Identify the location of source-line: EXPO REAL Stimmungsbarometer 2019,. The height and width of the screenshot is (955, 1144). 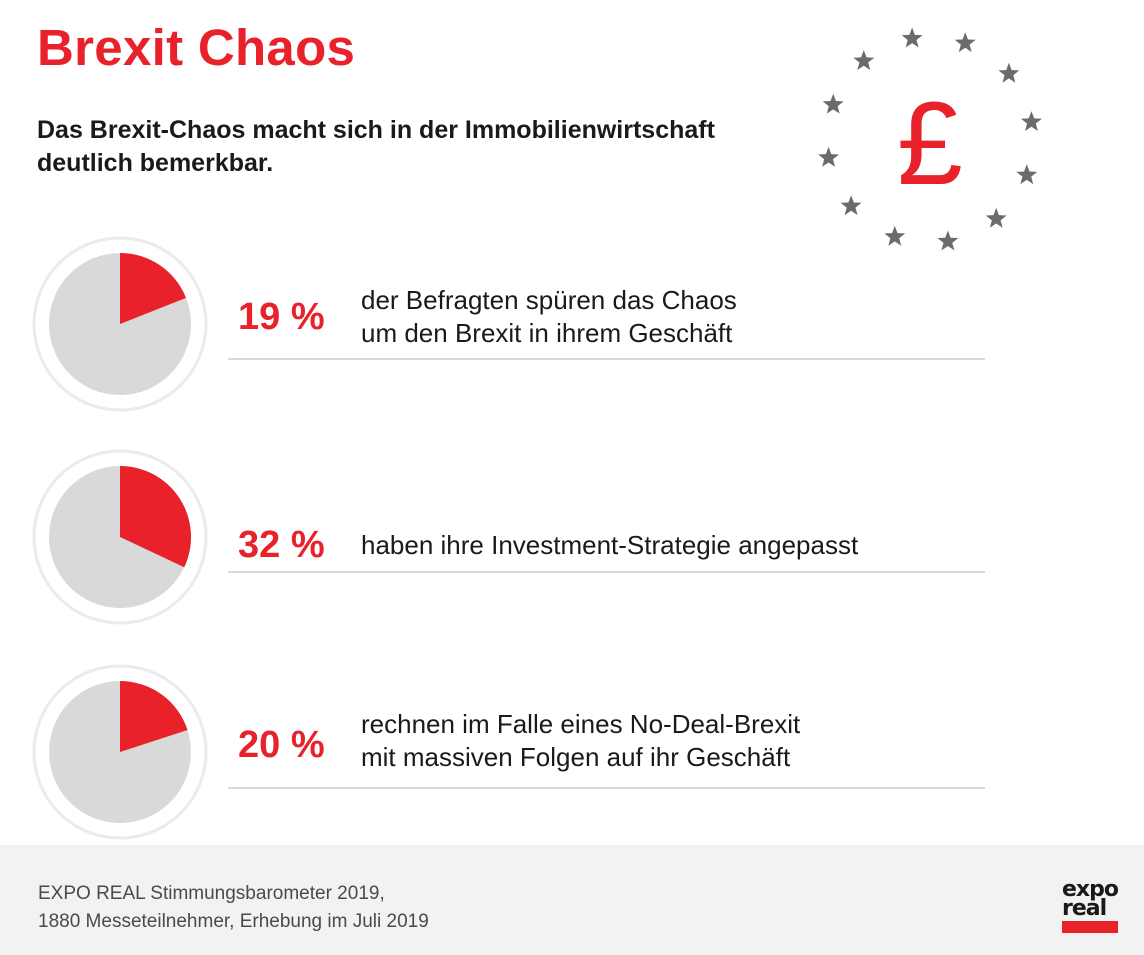
(211, 893).